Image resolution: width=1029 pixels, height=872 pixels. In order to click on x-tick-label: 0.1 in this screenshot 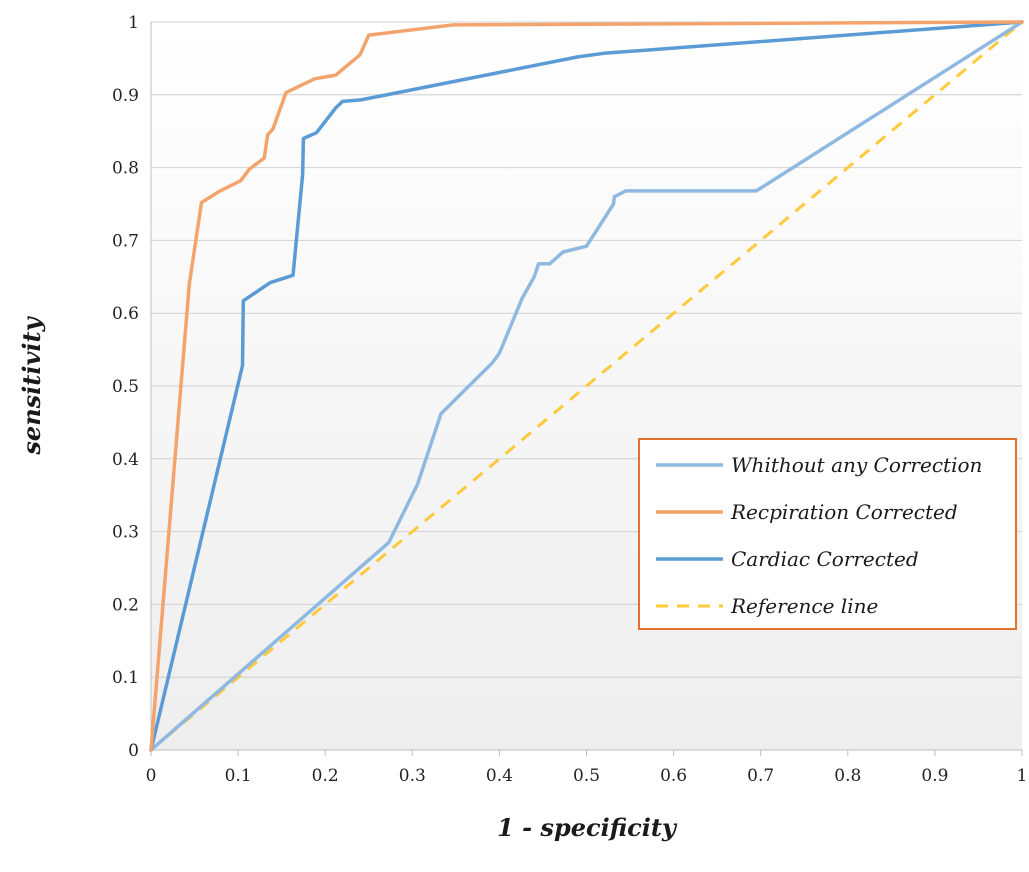, I will do `click(238, 776)`.